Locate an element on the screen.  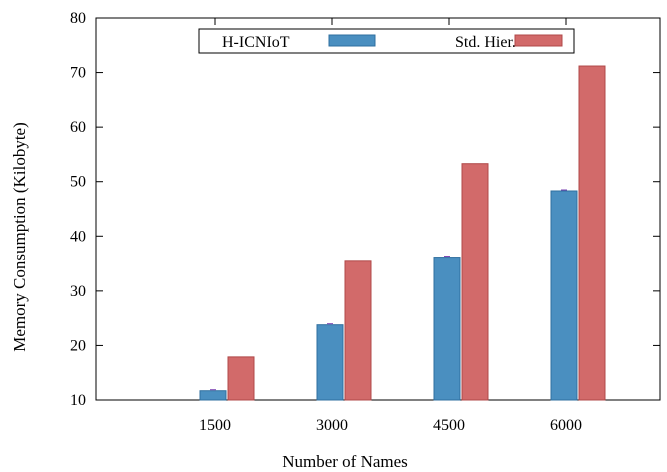
y-tick-label: 80 is located at coordinates (78, 18).